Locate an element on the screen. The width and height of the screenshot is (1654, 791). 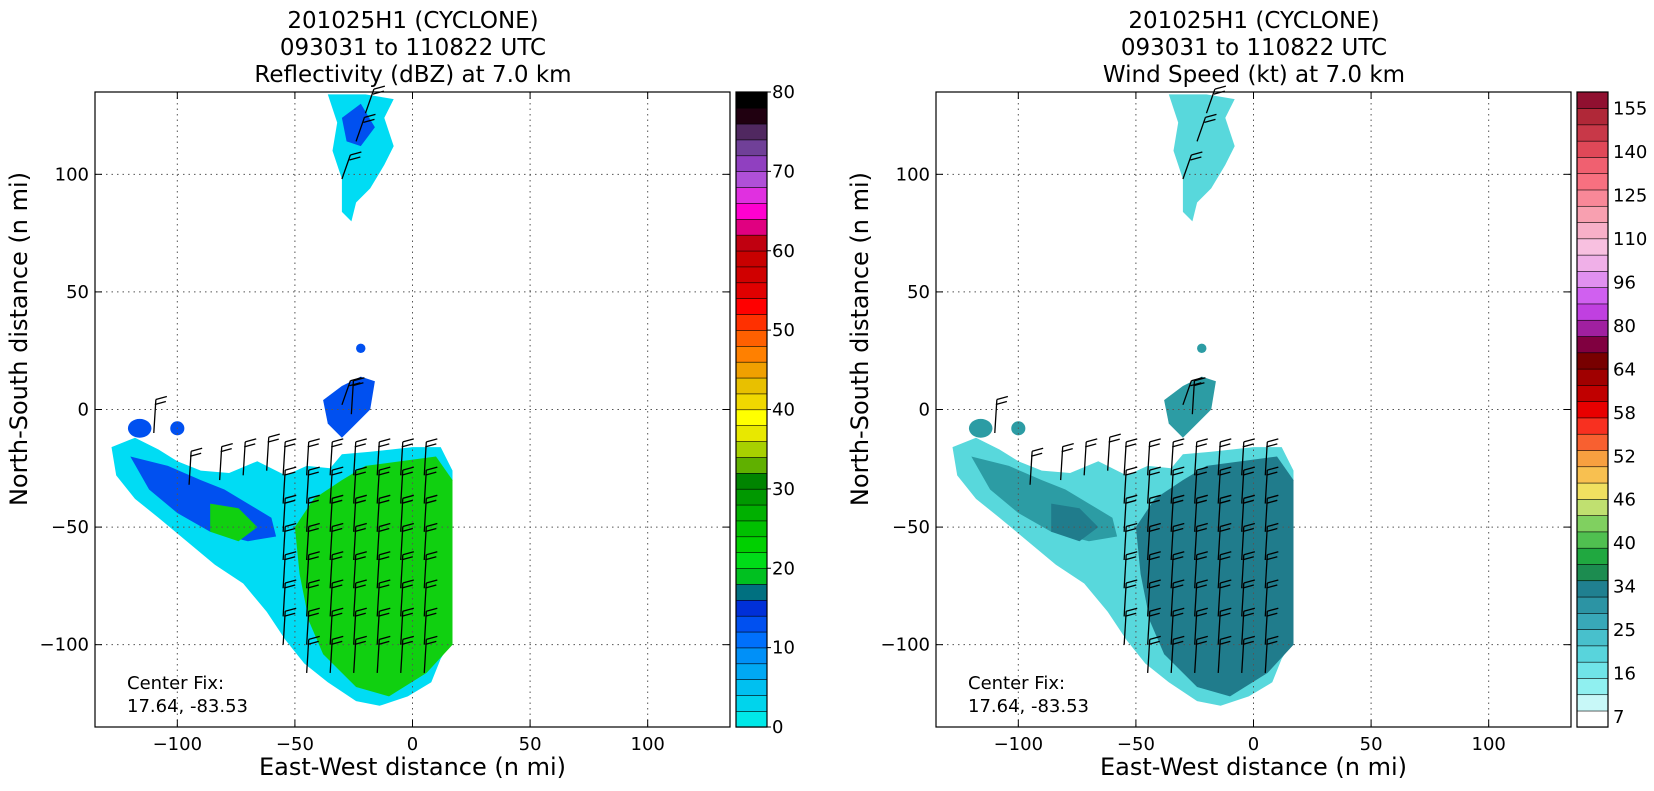
y-axis-label: North-South distance (n mi) is located at coordinates (860, 339).